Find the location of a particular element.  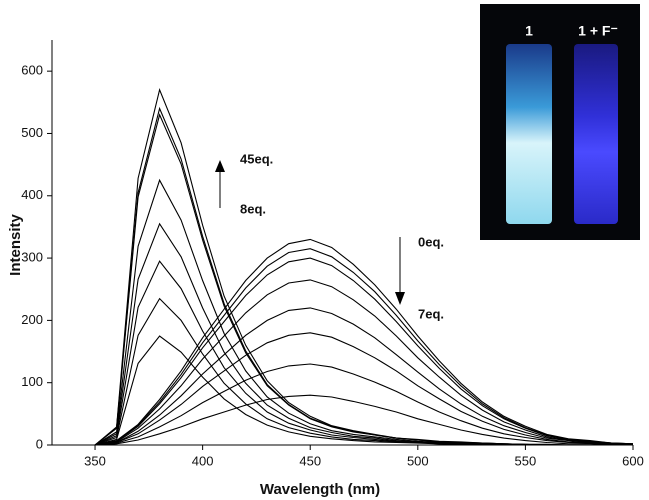

inset-label: 1 is located at coordinates (529, 31).